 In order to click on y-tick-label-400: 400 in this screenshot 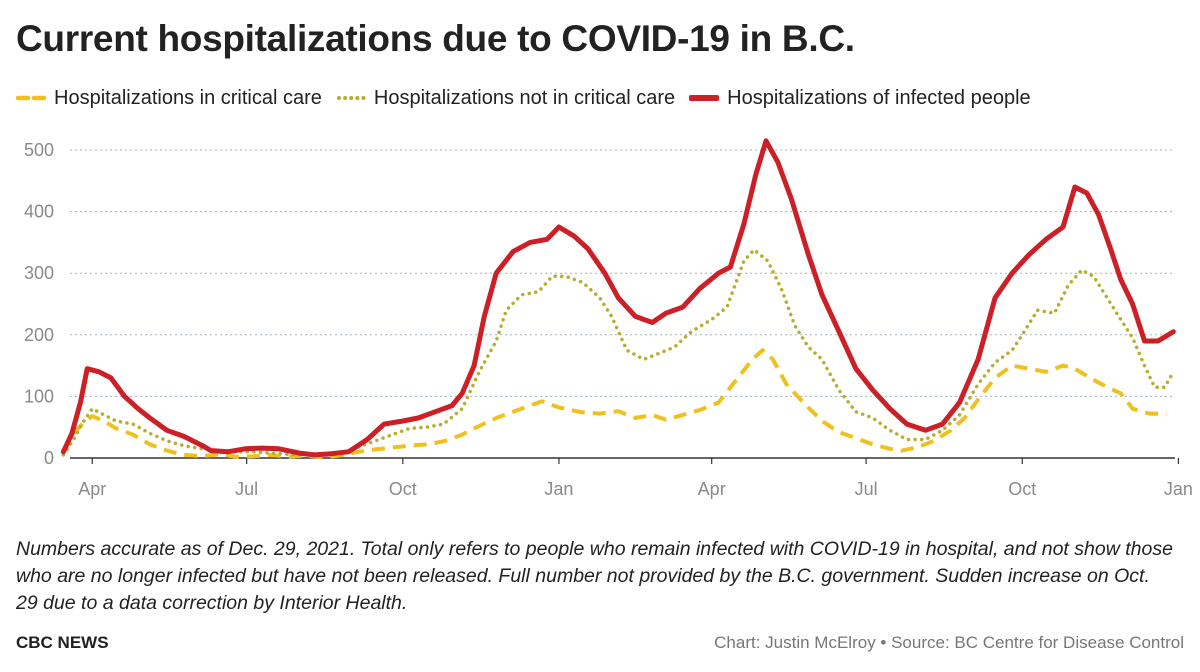, I will do `click(39, 212)`.